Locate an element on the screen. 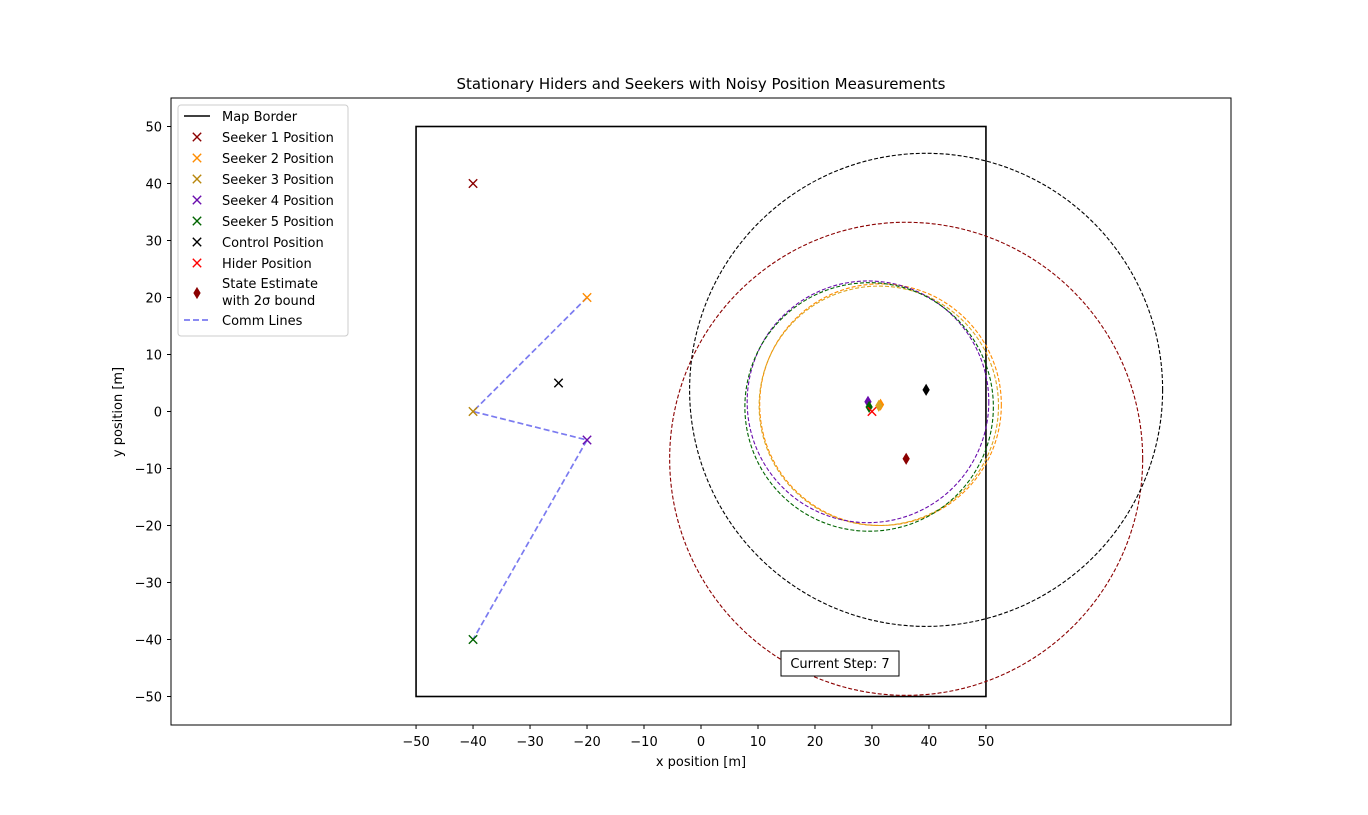 The image size is (1368, 815). y-tick-label: −50 is located at coordinates (148, 698).